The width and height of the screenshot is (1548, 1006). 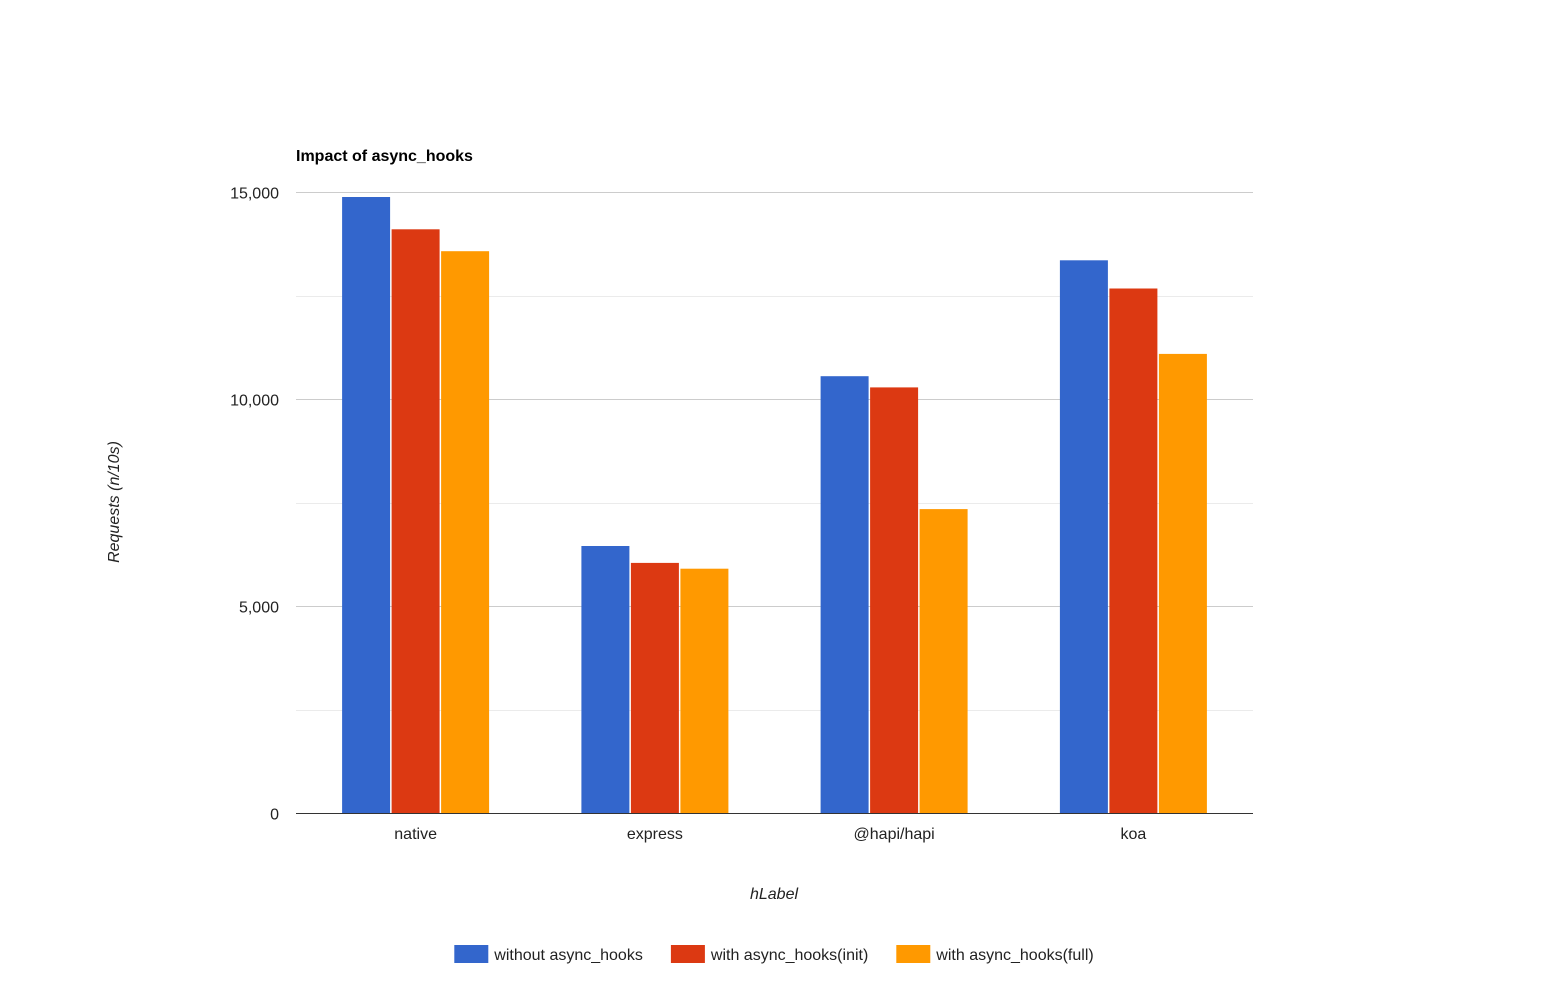 What do you see at coordinates (1133, 834) in the screenshot?
I see `x-tick-label: koa` at bounding box center [1133, 834].